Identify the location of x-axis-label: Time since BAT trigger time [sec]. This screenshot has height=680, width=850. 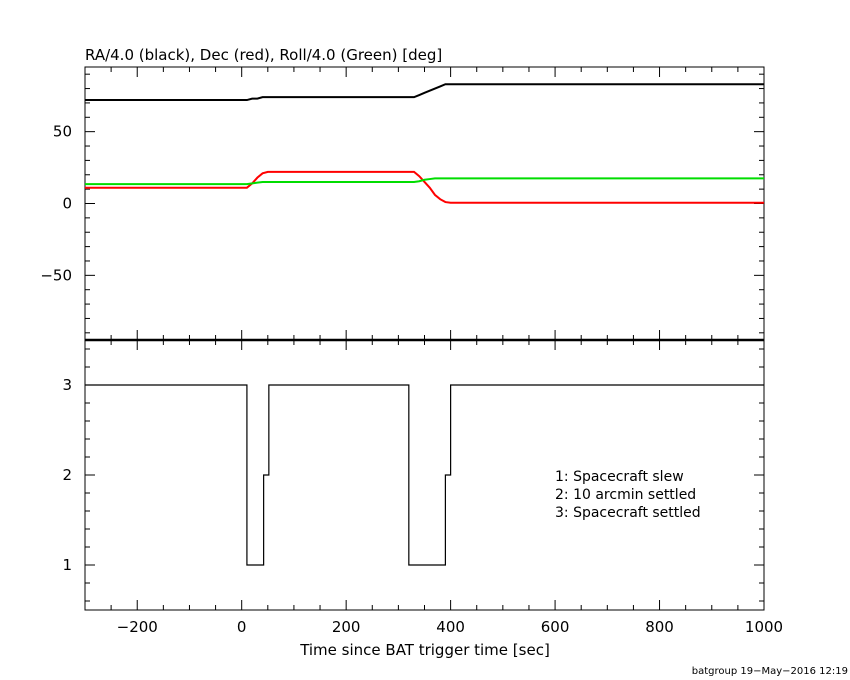
(424, 650).